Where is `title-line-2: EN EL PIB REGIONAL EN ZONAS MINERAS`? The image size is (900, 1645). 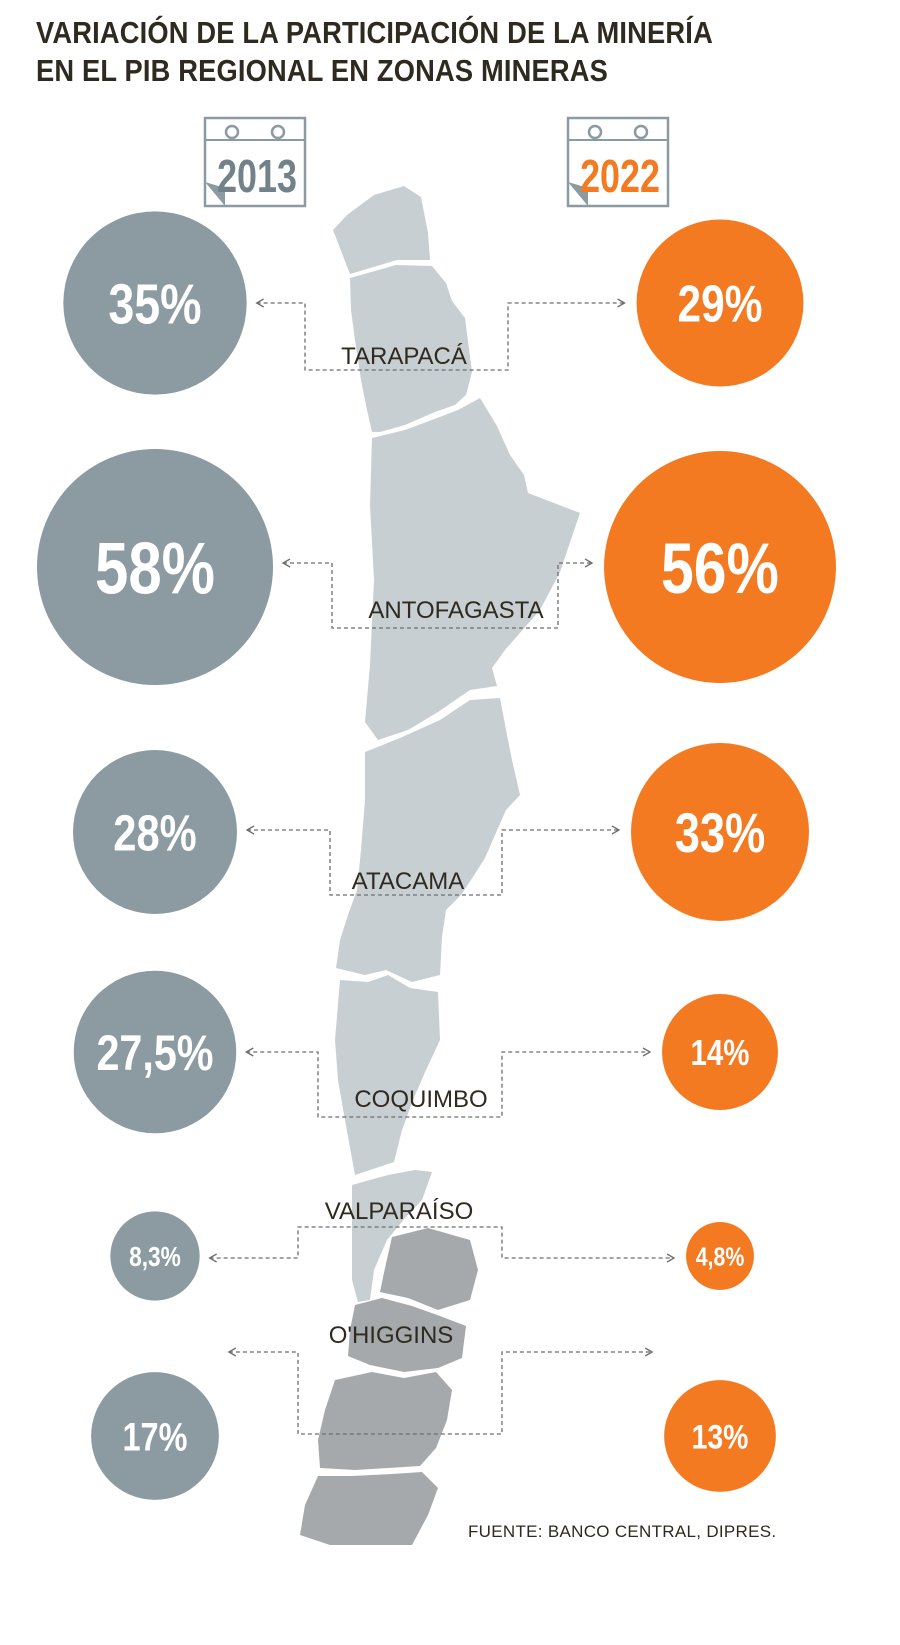
title-line-2: EN EL PIB REGIONAL EN ZONAS MINERAS is located at coordinates (322, 70).